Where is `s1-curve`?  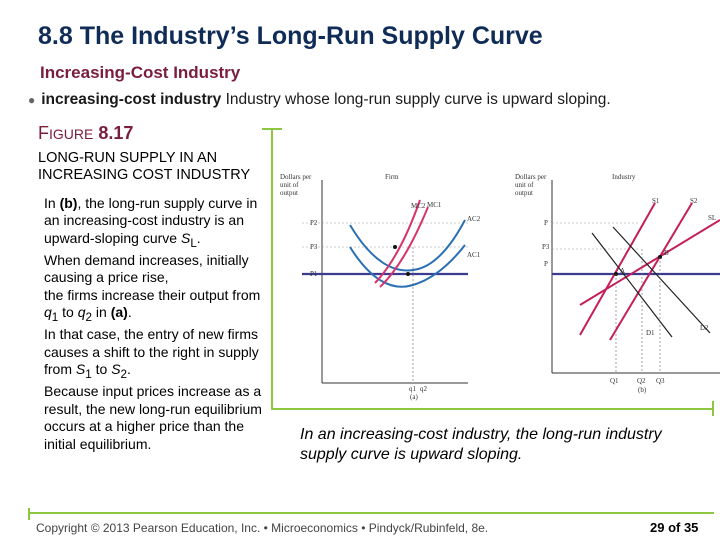
s1-curve is located at coordinates (617, 269).